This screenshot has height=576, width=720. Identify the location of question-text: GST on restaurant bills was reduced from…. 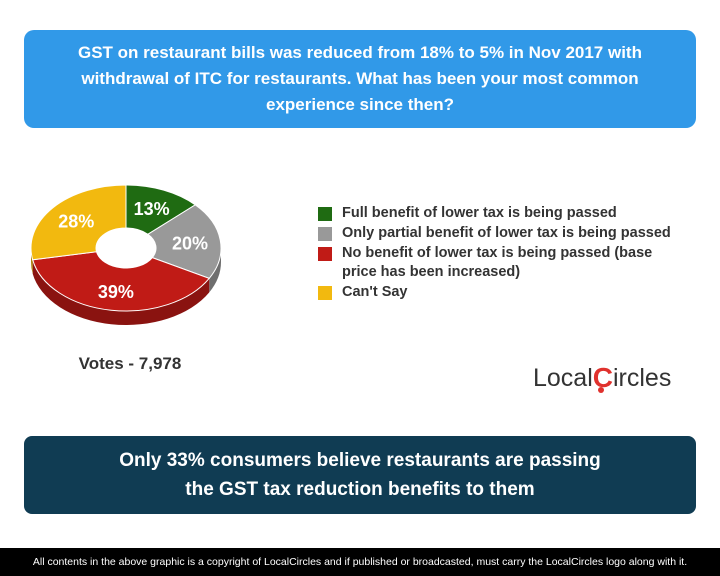
(360, 78).